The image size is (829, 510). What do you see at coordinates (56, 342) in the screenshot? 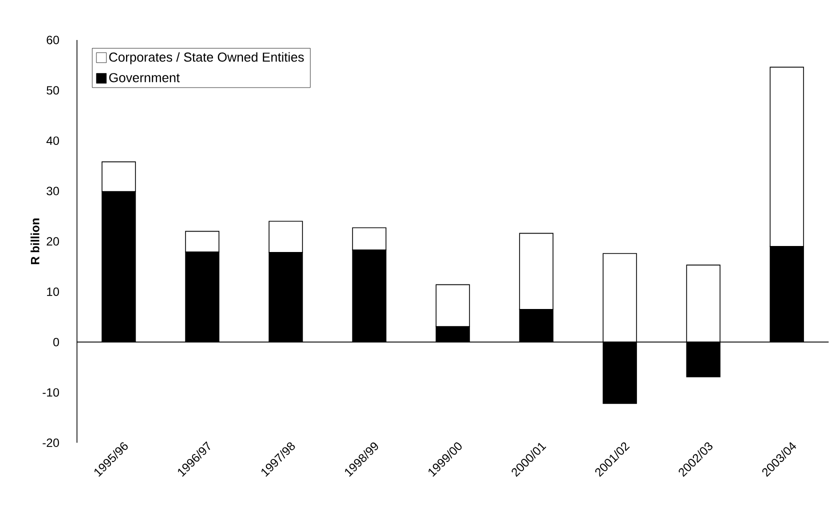
I see `y-tick-label: 0` at bounding box center [56, 342].